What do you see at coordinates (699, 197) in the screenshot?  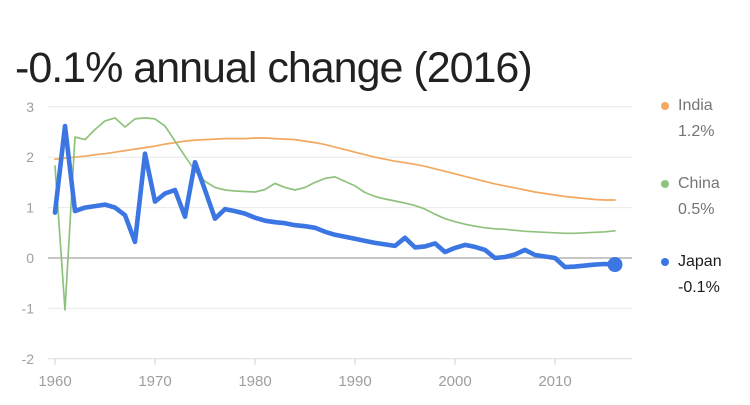 I see `legend-text-china: China 0.5%` at bounding box center [699, 197].